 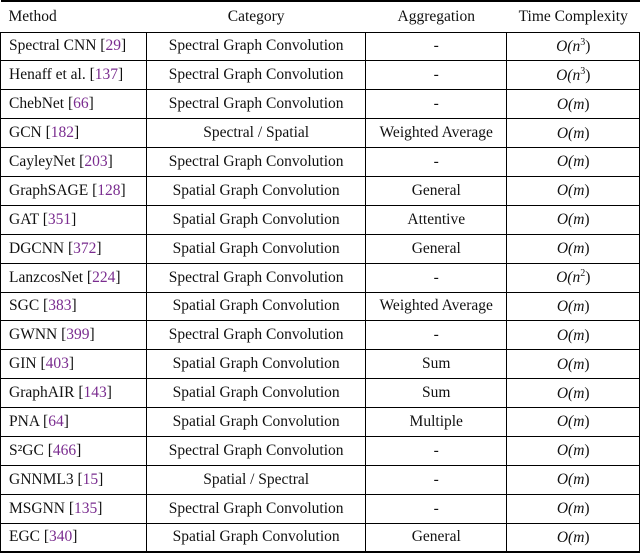 I want to click on cell-method: LanzcosNet [224], so click(x=74, y=278).